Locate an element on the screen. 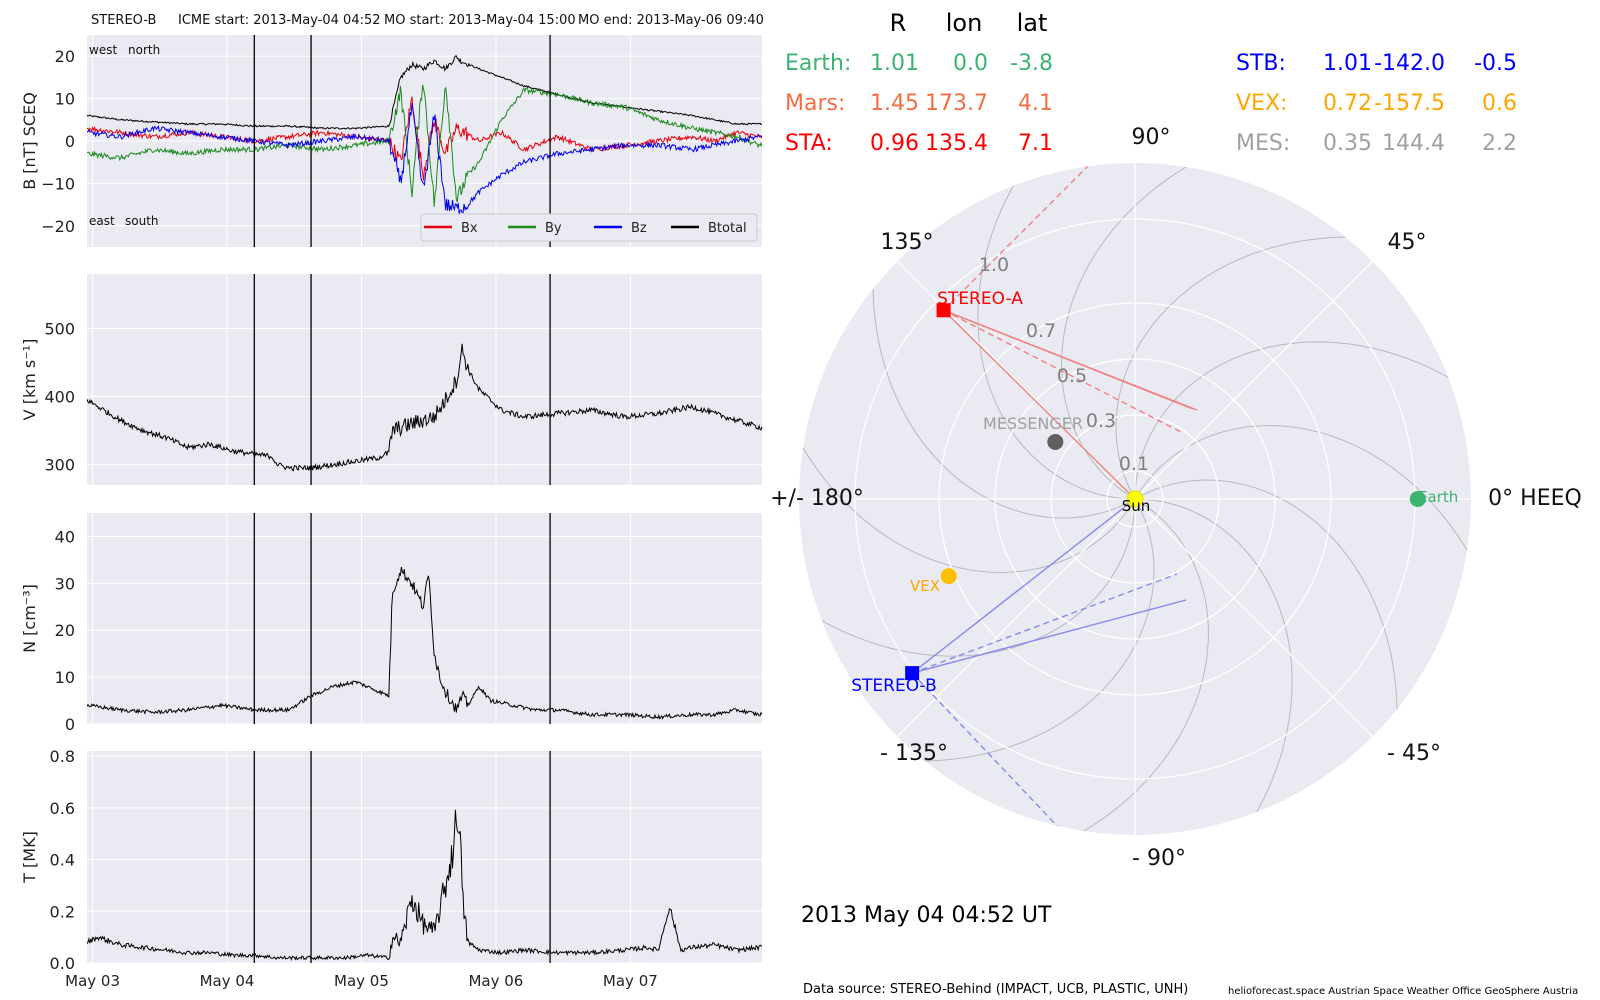 This screenshot has width=1600, height=1000. mo-end-label: MO end: 2013-May-06 09:40 is located at coordinates (671, 20).